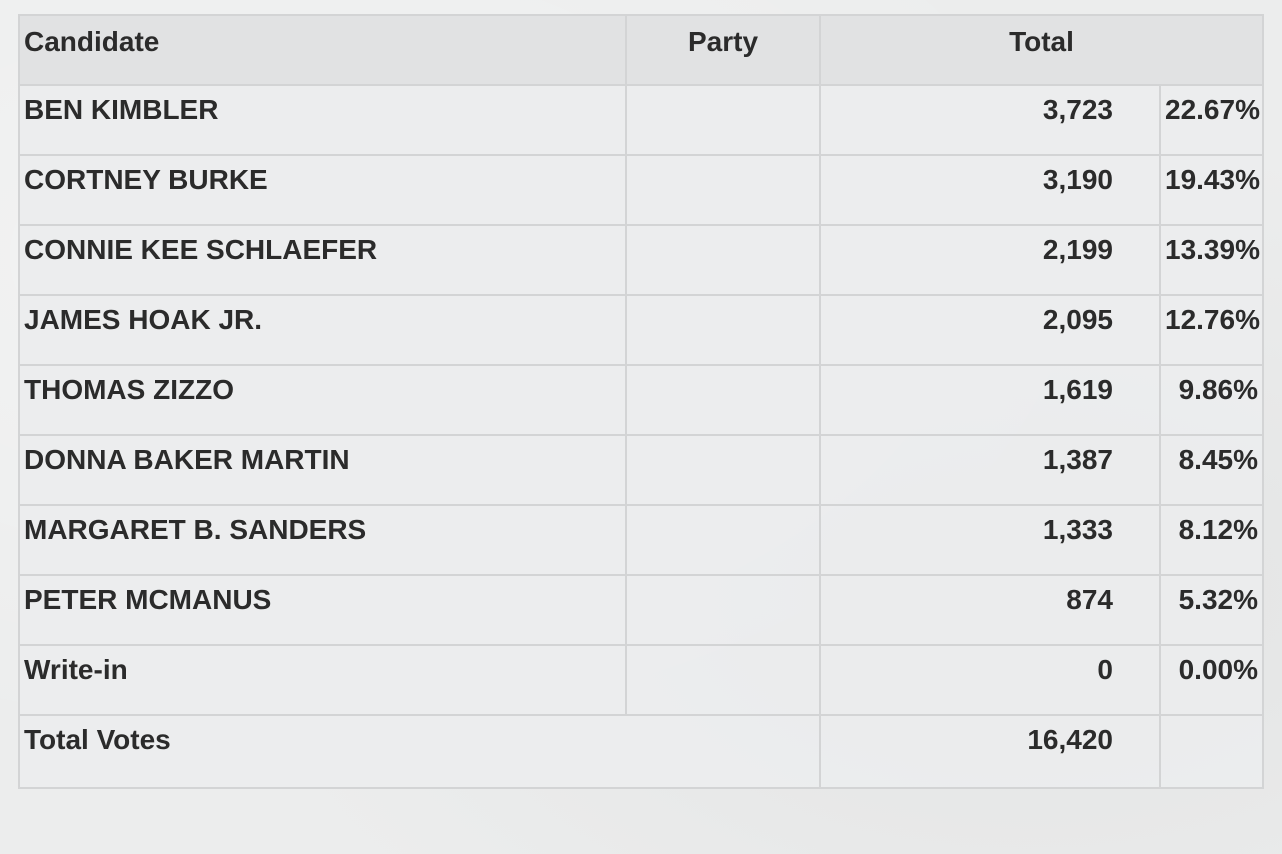 This screenshot has width=1282, height=854. What do you see at coordinates (322, 190) in the screenshot?
I see `candidate-name: CORTNEY BURKE` at bounding box center [322, 190].